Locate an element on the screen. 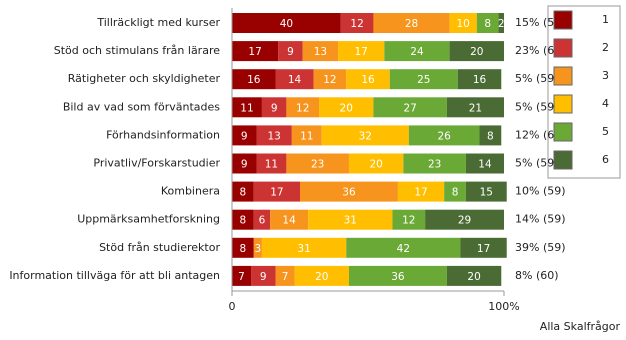 The image size is (626, 340). segment-label: 26 is located at coordinates (444, 136).